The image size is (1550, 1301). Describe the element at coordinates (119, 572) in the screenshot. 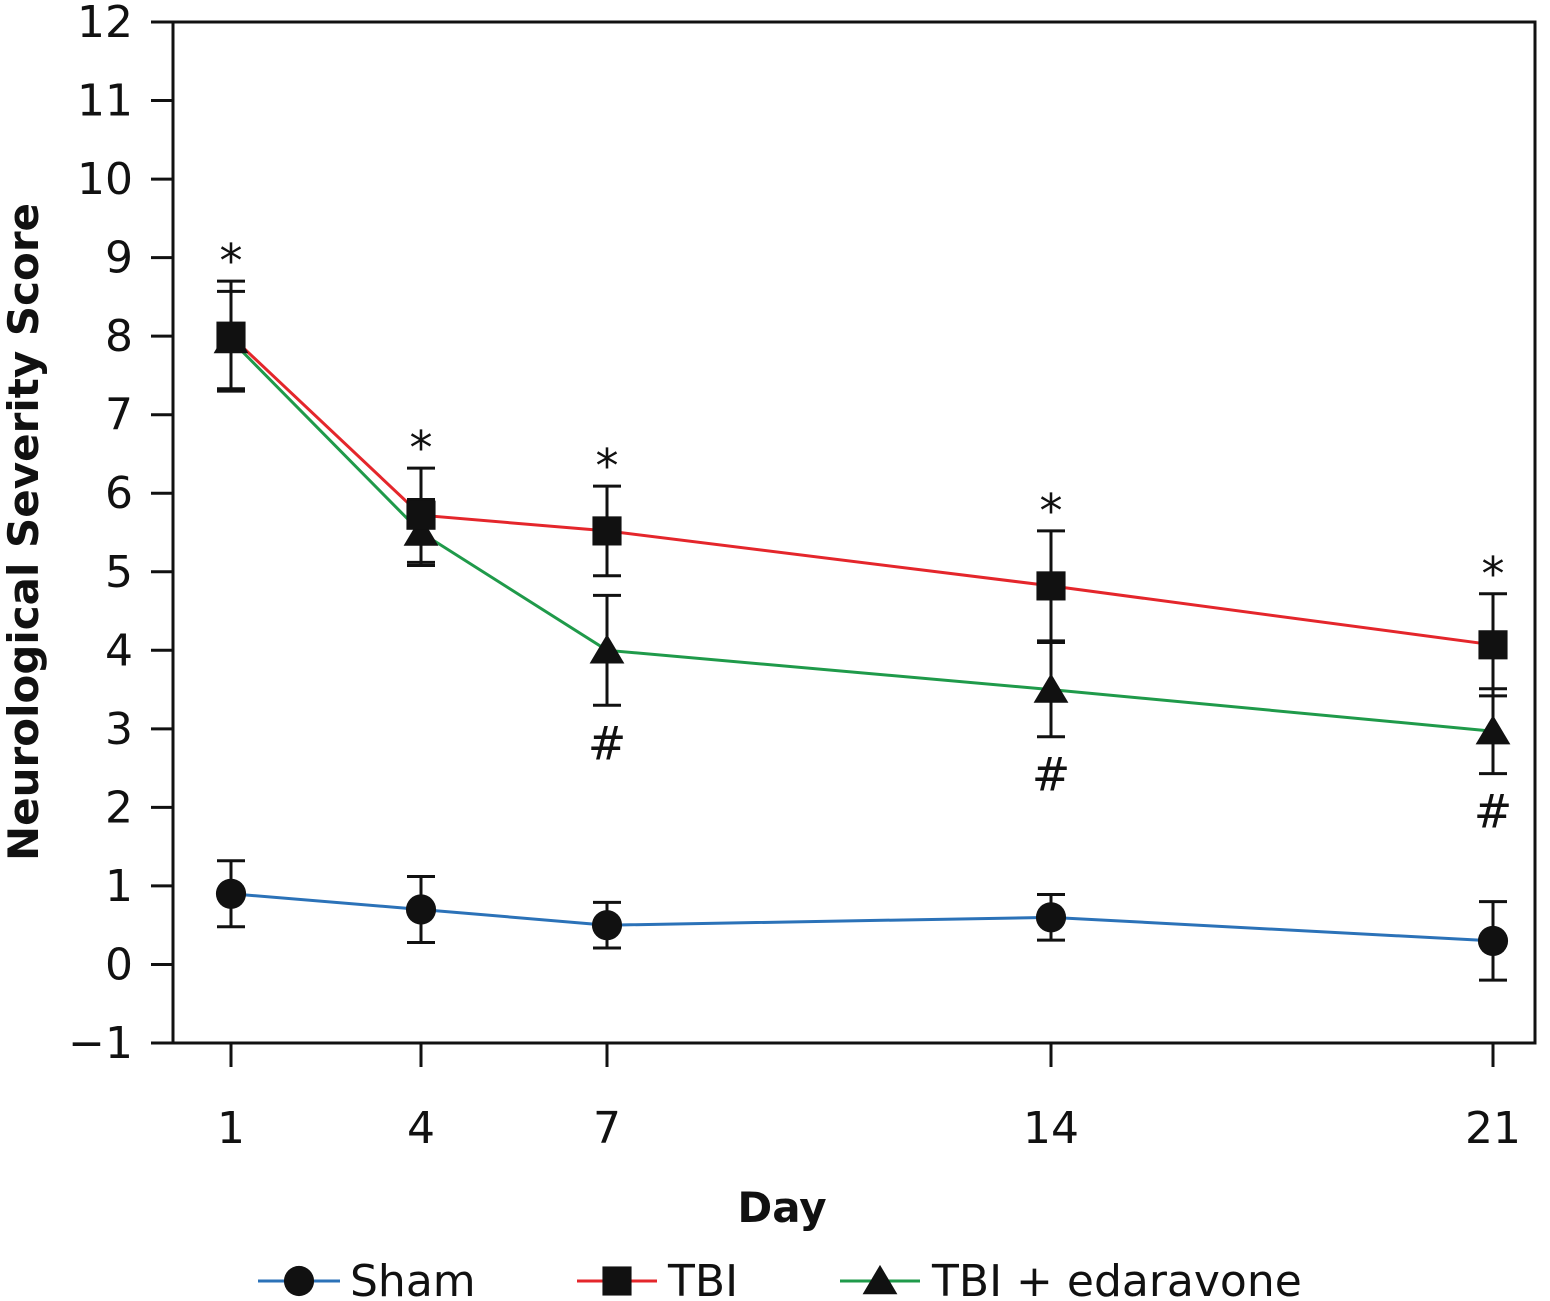

I see `y-tick-label: 5` at that location.